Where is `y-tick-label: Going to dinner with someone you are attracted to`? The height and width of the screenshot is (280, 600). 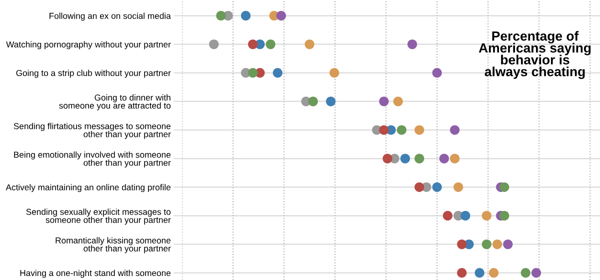 y-tick-label: Going to dinner with someone you are attracted to is located at coordinates (115, 102).